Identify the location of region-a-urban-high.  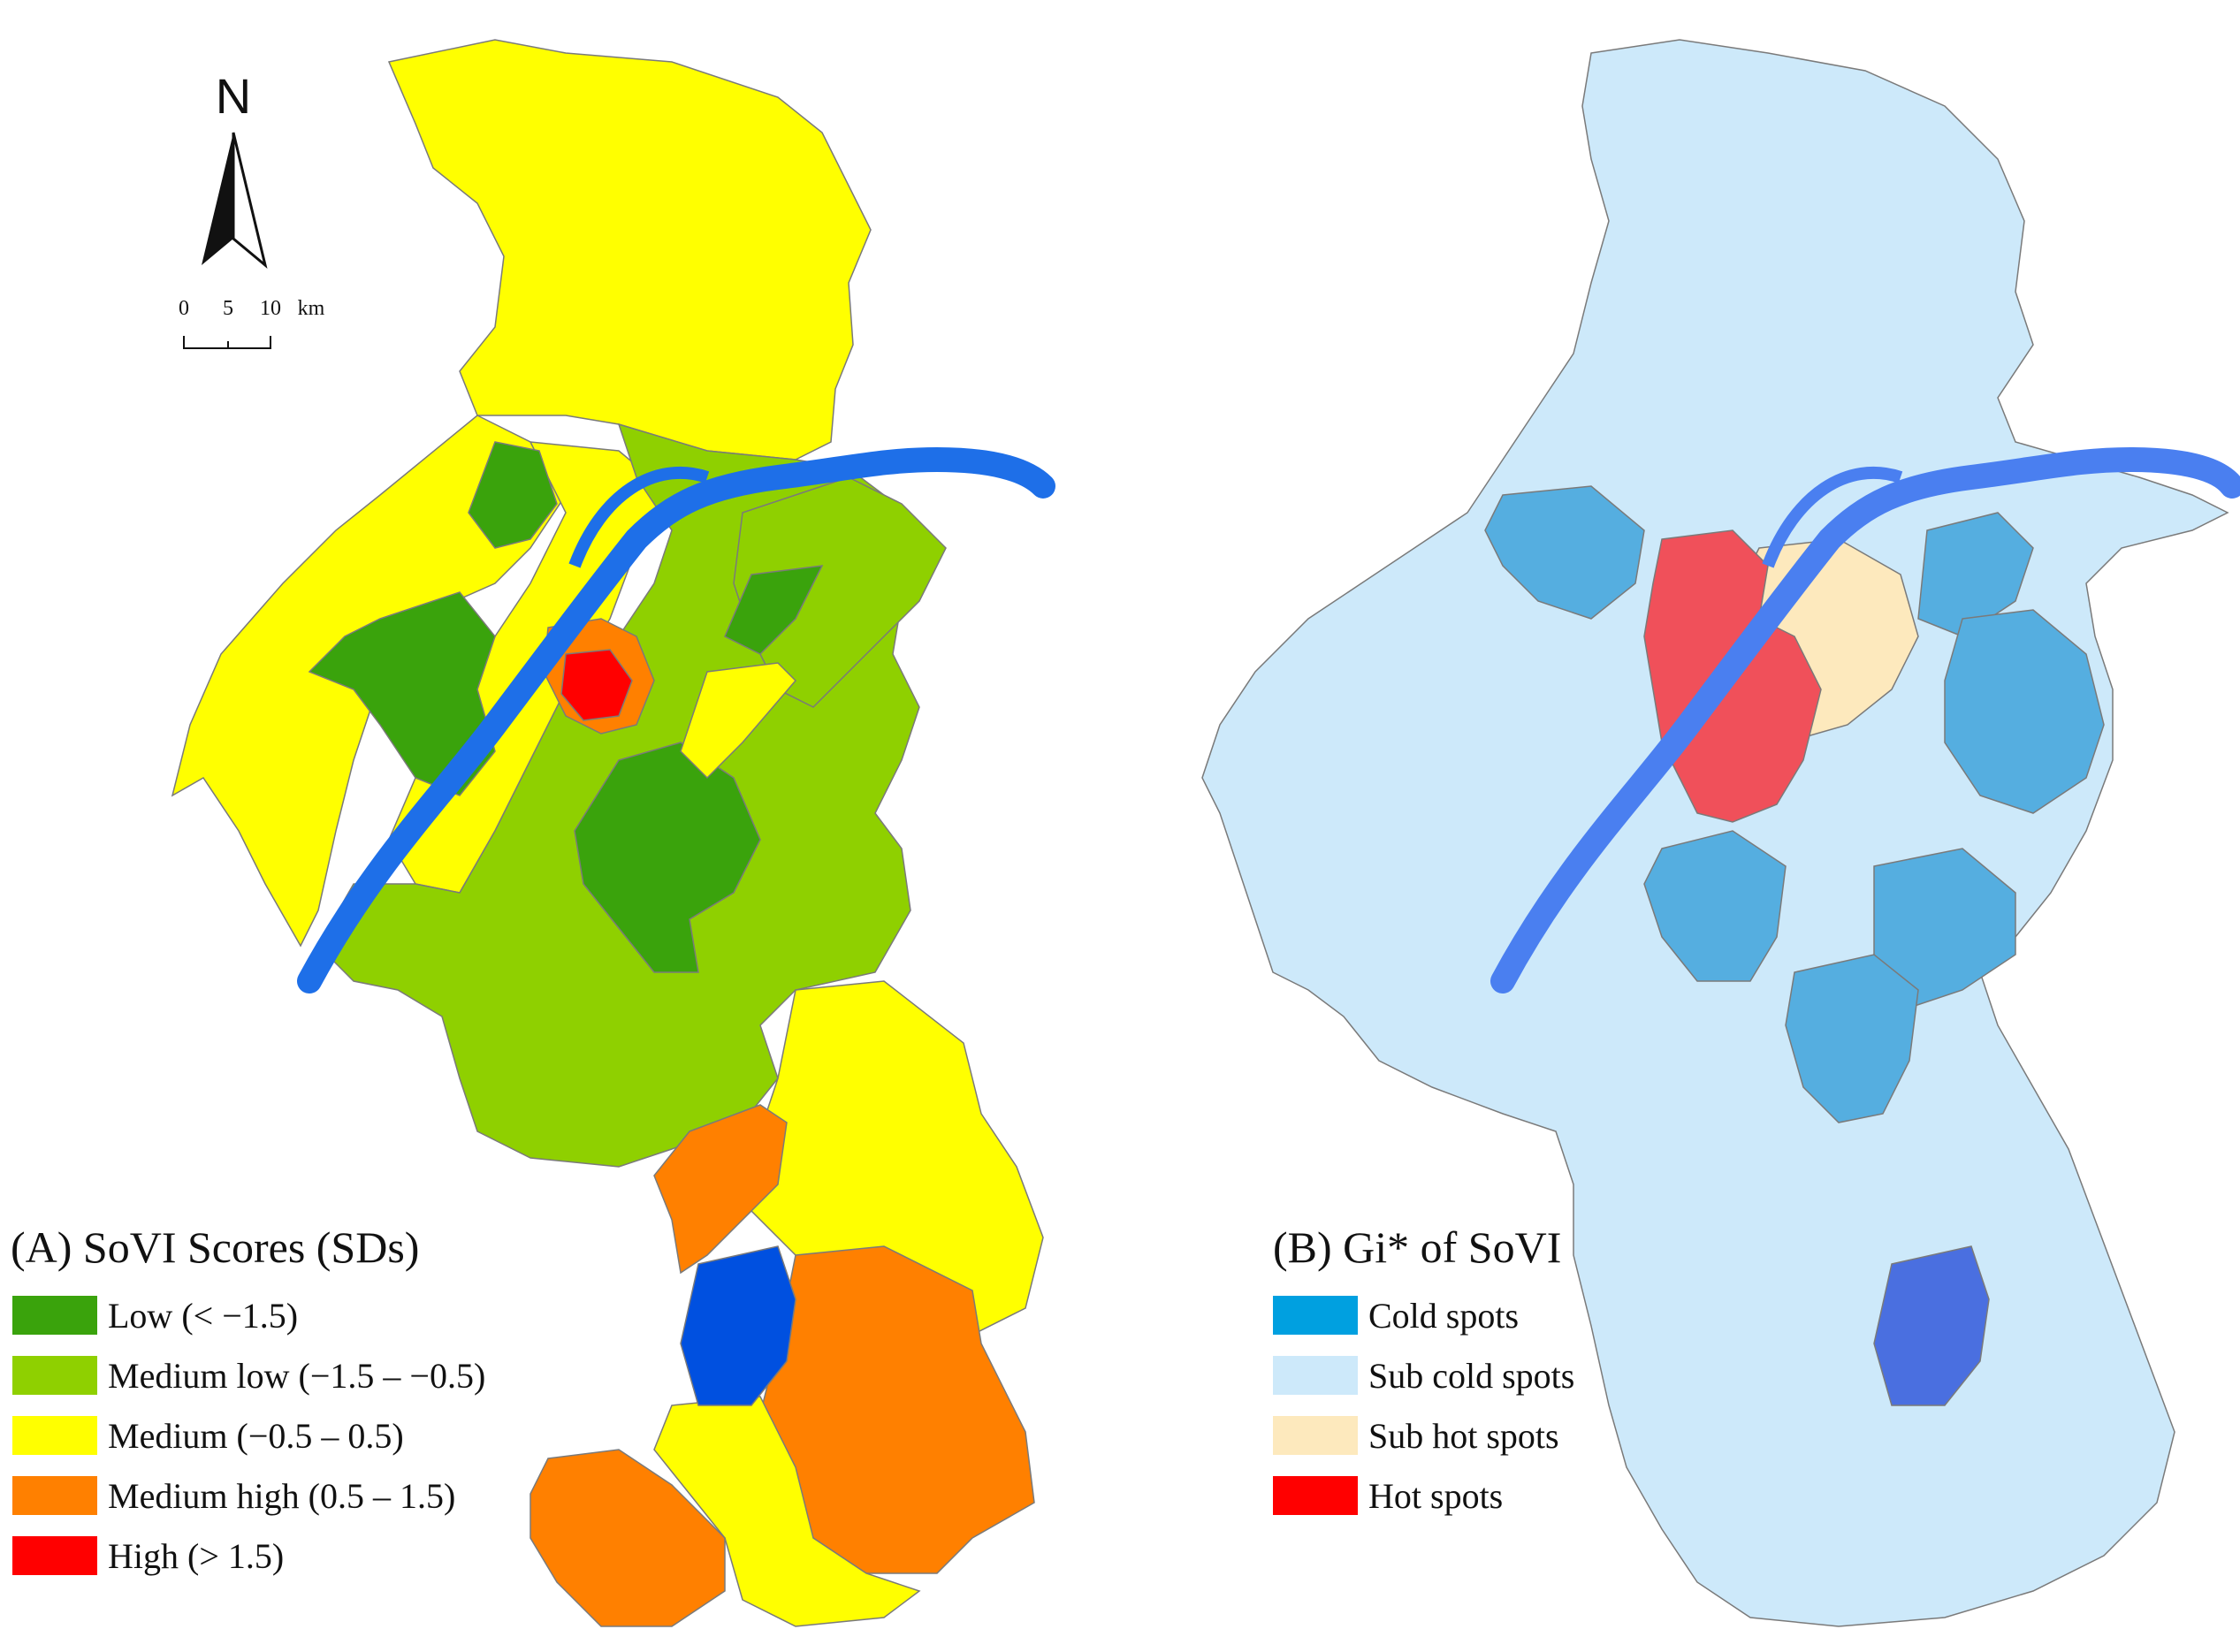
(596, 685).